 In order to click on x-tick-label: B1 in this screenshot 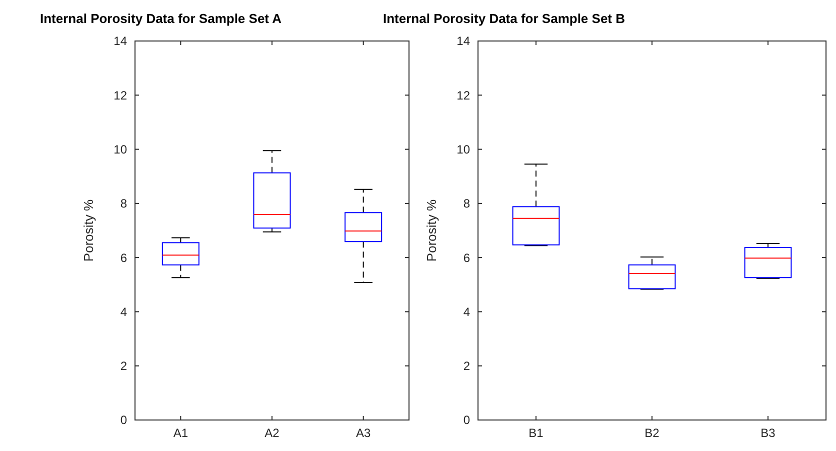, I will do `click(536, 433)`.